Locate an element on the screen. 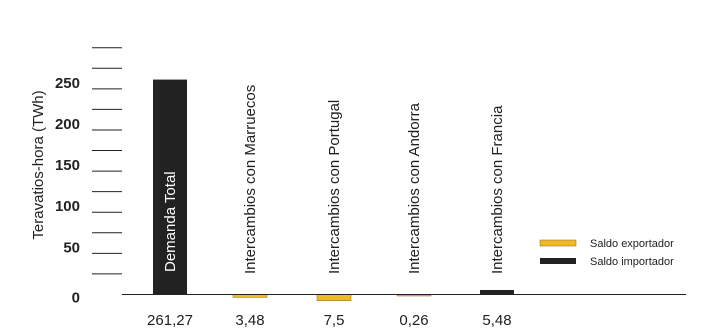 The height and width of the screenshot is (331, 705). category-label: Intercambios con Francia is located at coordinates (497, 189).